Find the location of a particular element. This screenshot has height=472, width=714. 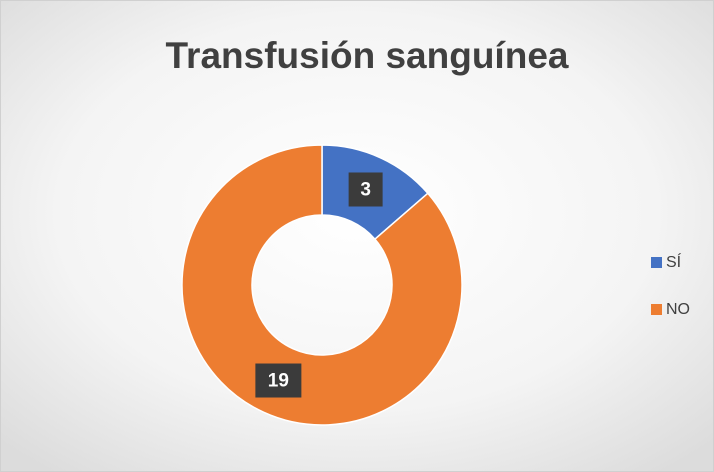

data-label: 3 is located at coordinates (365, 190).